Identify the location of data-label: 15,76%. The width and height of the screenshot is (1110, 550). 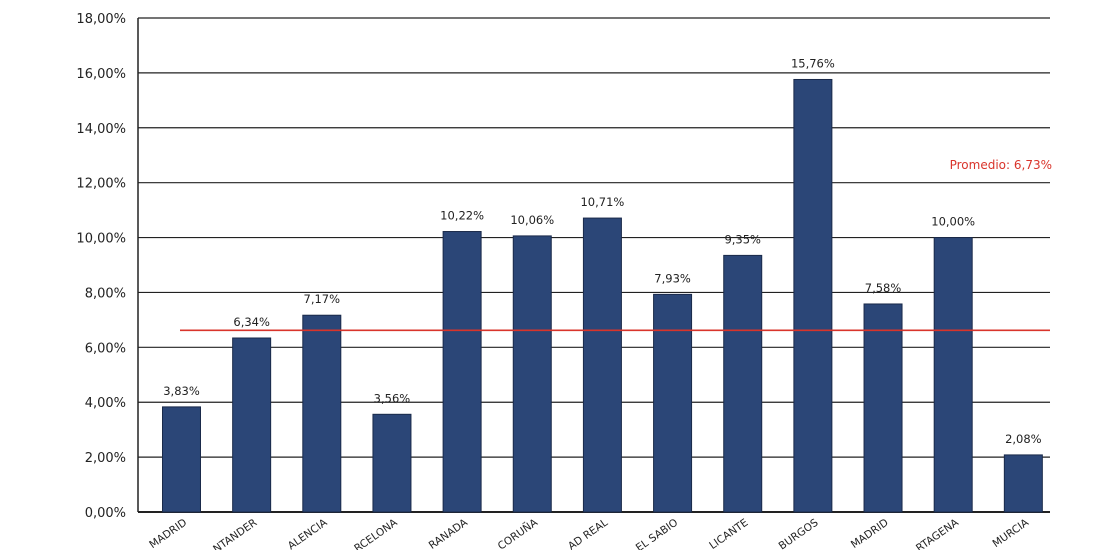
(813, 63).